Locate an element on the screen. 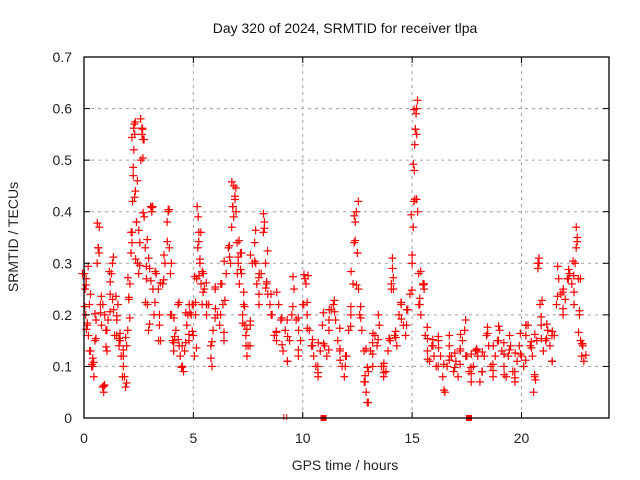 The image size is (640, 480). y-tick-label: 0 is located at coordinates (68, 418).